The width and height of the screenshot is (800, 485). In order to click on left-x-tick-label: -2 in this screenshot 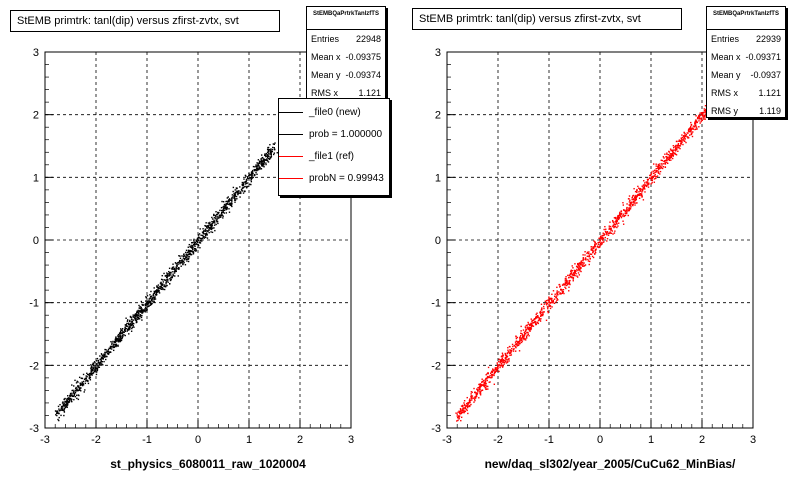, I will do `click(96, 440)`.